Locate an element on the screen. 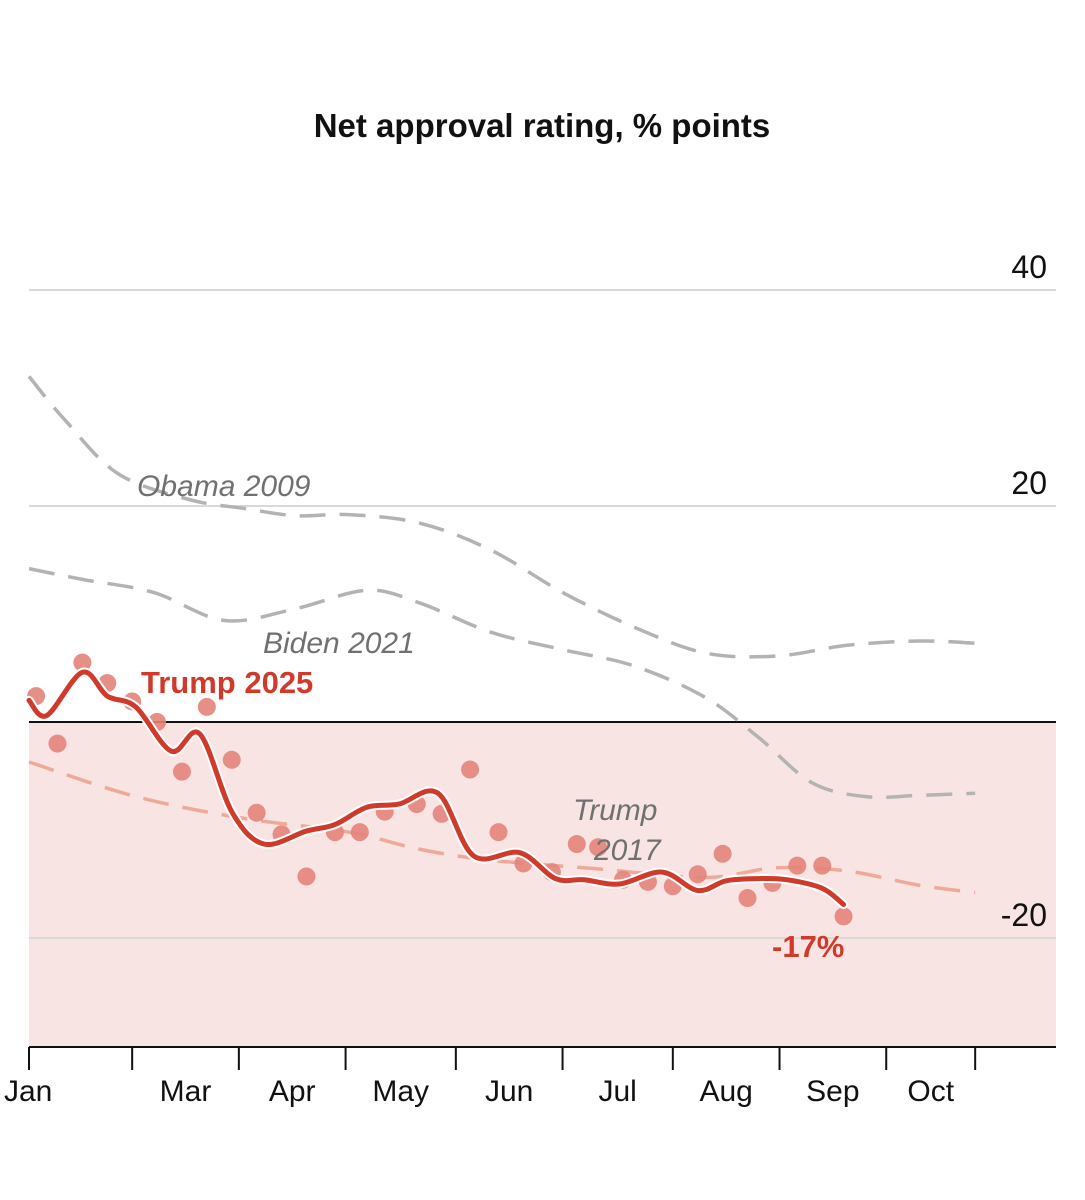  x-tick-label-oct: Oct is located at coordinates (930, 1091).